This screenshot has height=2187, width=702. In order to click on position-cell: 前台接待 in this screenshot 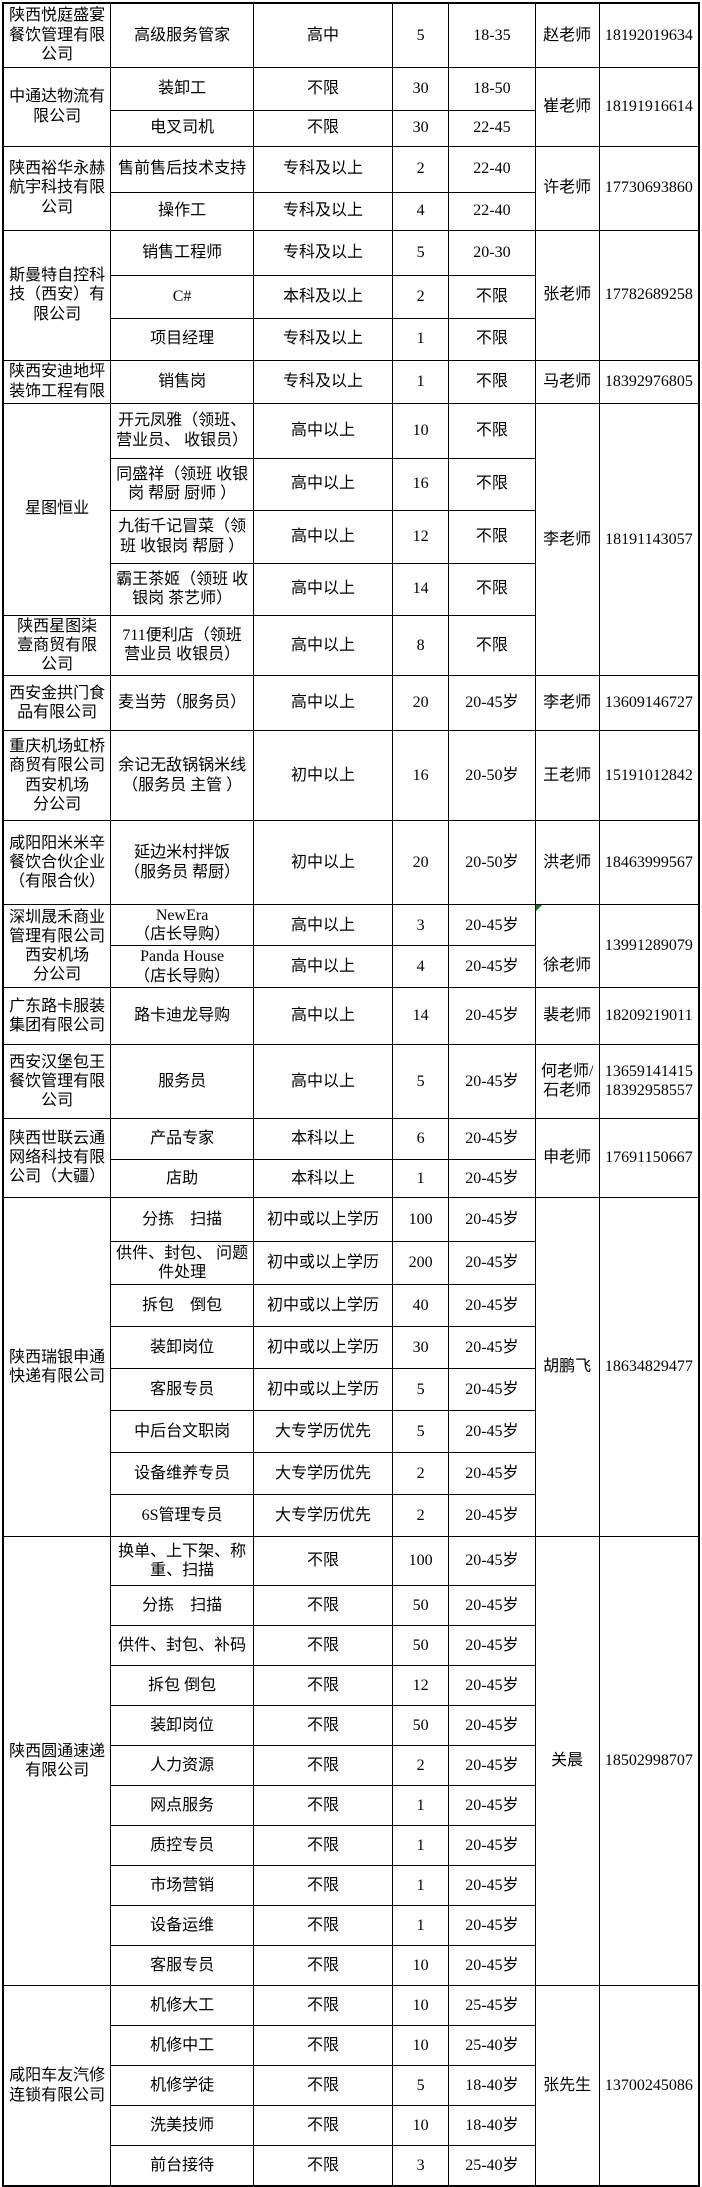, I will do `click(182, 2165)`.